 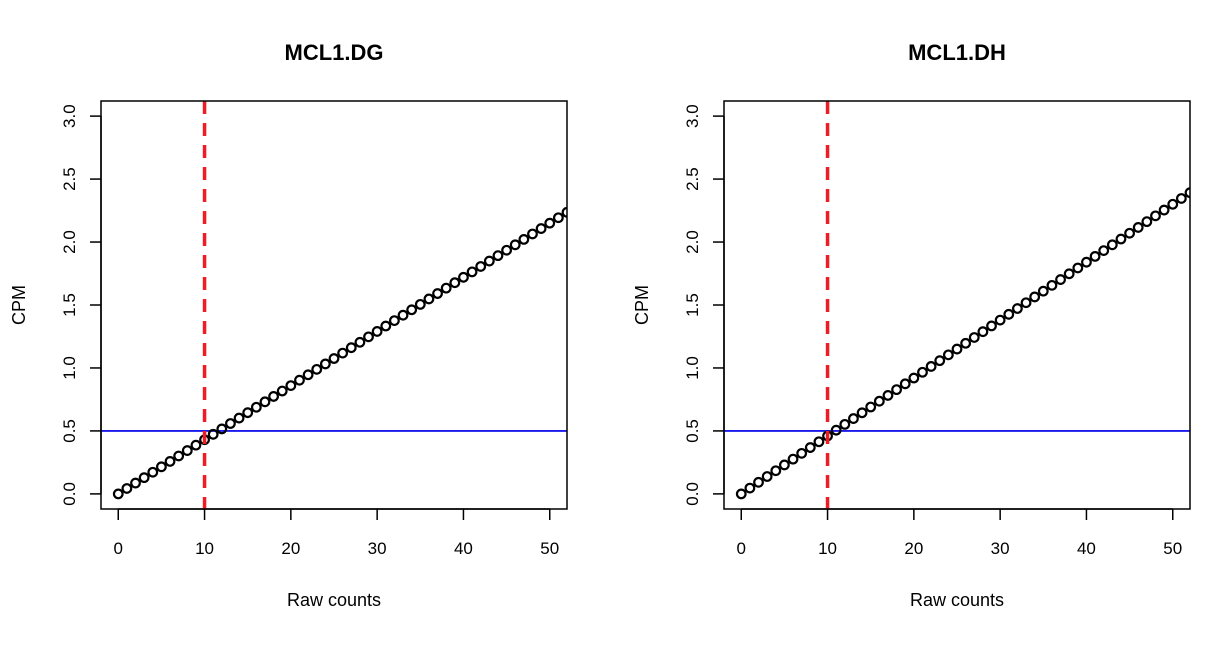 What do you see at coordinates (957, 52) in the screenshot?
I see `chart-title: MCL1.DH` at bounding box center [957, 52].